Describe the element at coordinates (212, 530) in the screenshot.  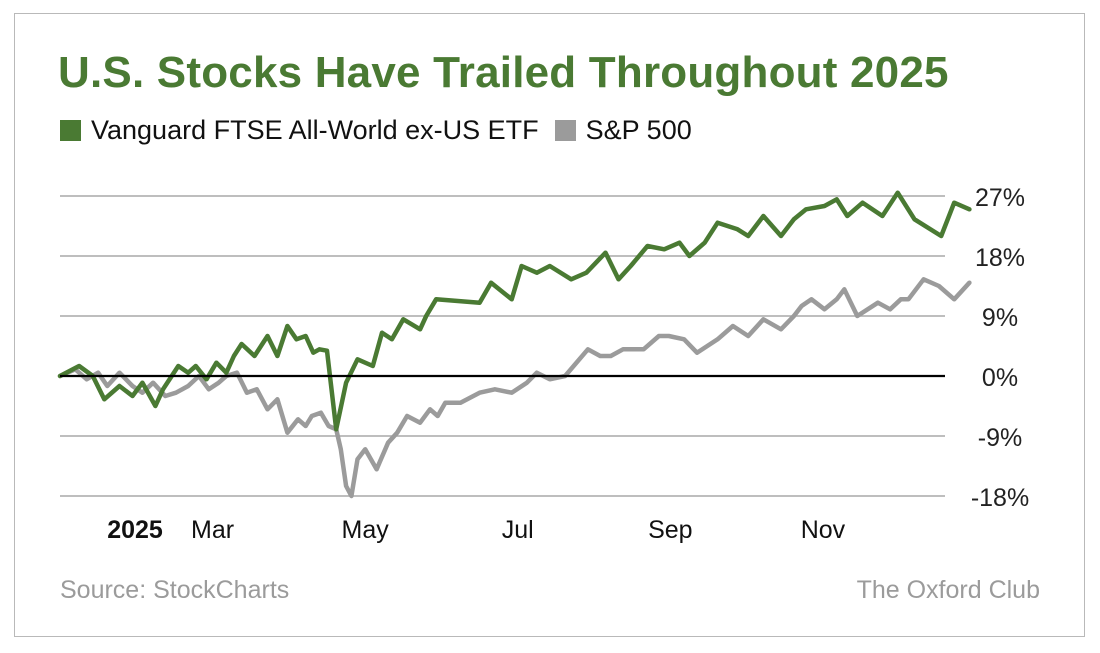
I see `x-tick-label-mar: Mar` at that location.